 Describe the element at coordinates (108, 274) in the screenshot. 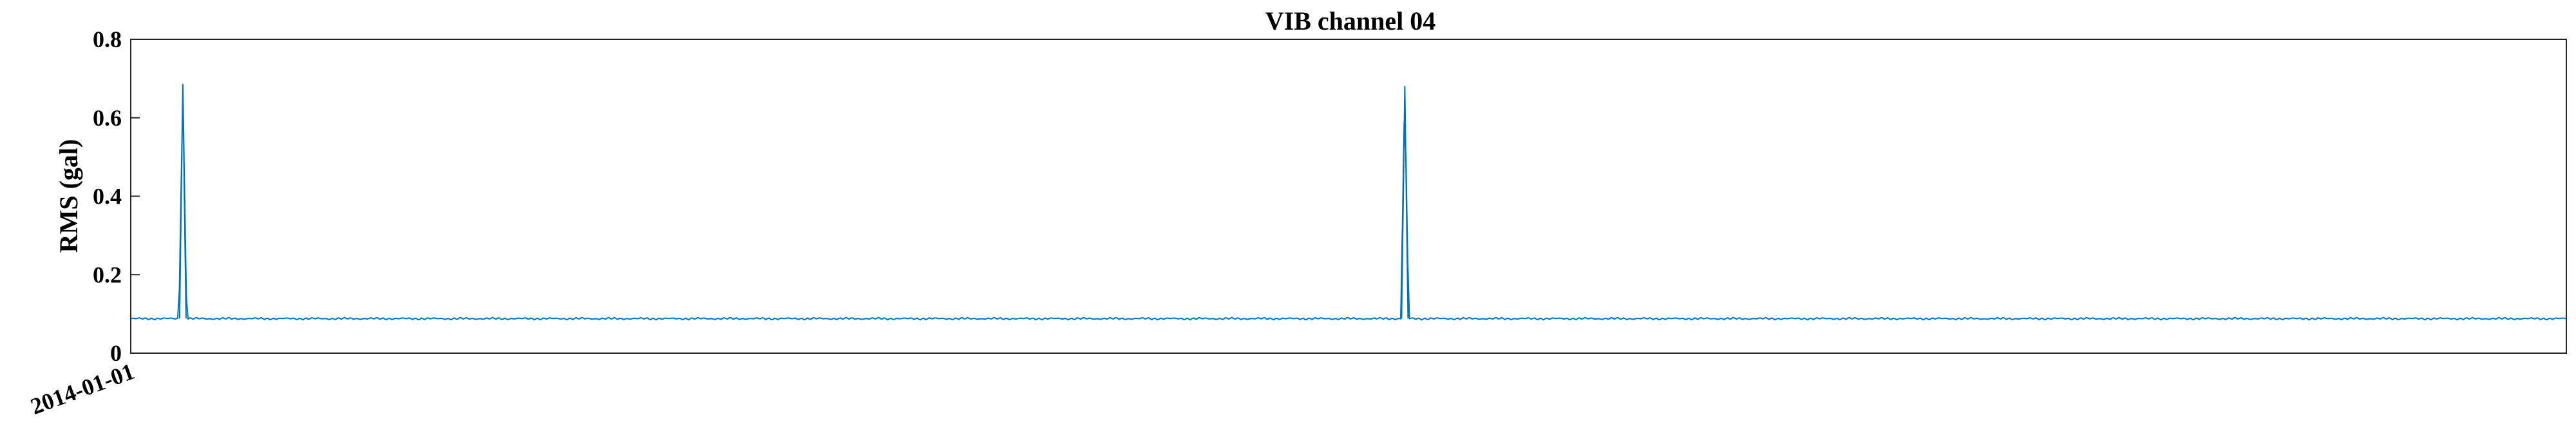

I see `y-tick-label: 0.2` at that location.